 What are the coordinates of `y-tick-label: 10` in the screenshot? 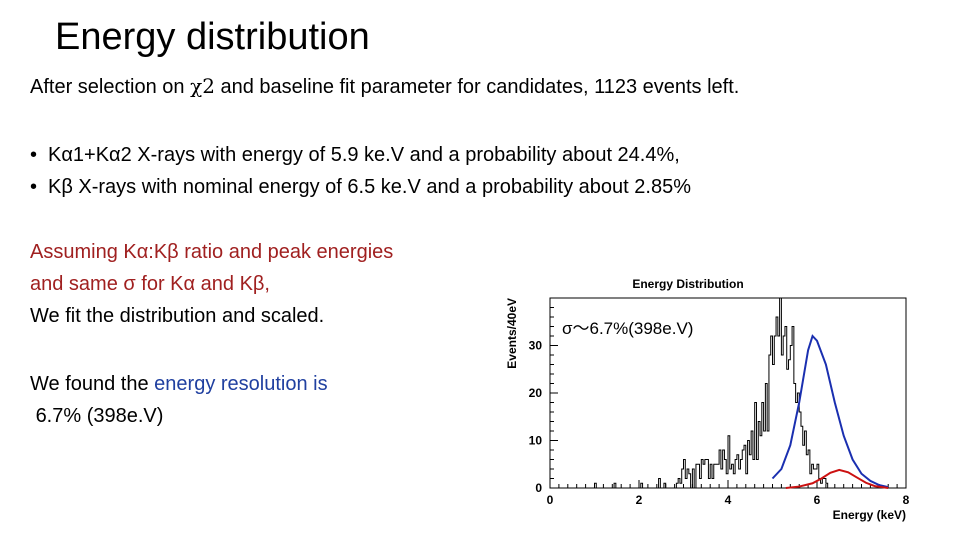 It's located at (536, 441).